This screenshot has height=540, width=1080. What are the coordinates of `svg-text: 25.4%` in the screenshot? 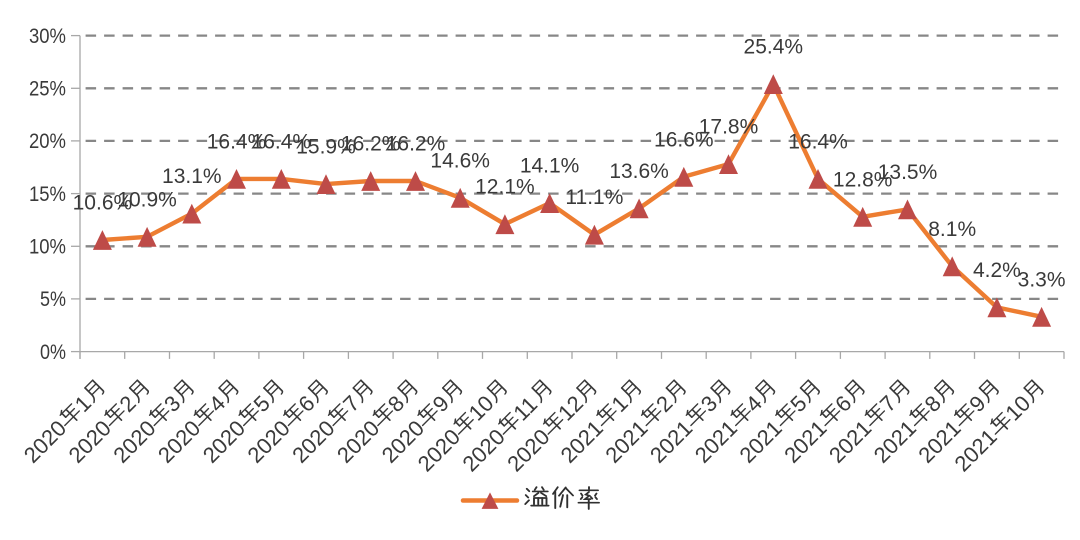 It's located at (774, 47).